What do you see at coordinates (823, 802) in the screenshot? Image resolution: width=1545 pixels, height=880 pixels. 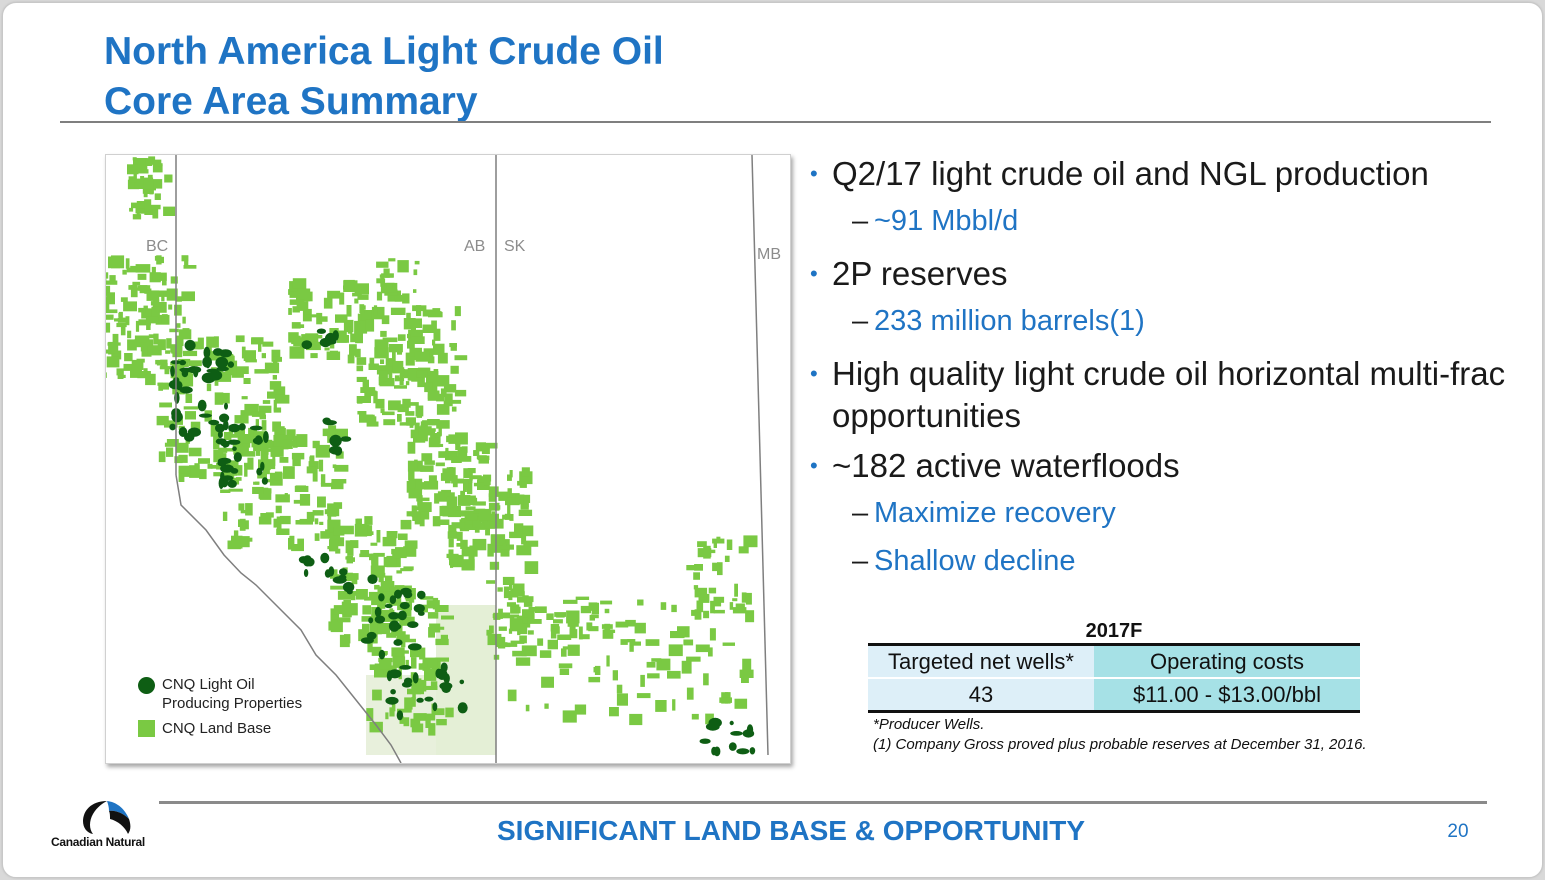 I see `footer-rule` at bounding box center [823, 802].